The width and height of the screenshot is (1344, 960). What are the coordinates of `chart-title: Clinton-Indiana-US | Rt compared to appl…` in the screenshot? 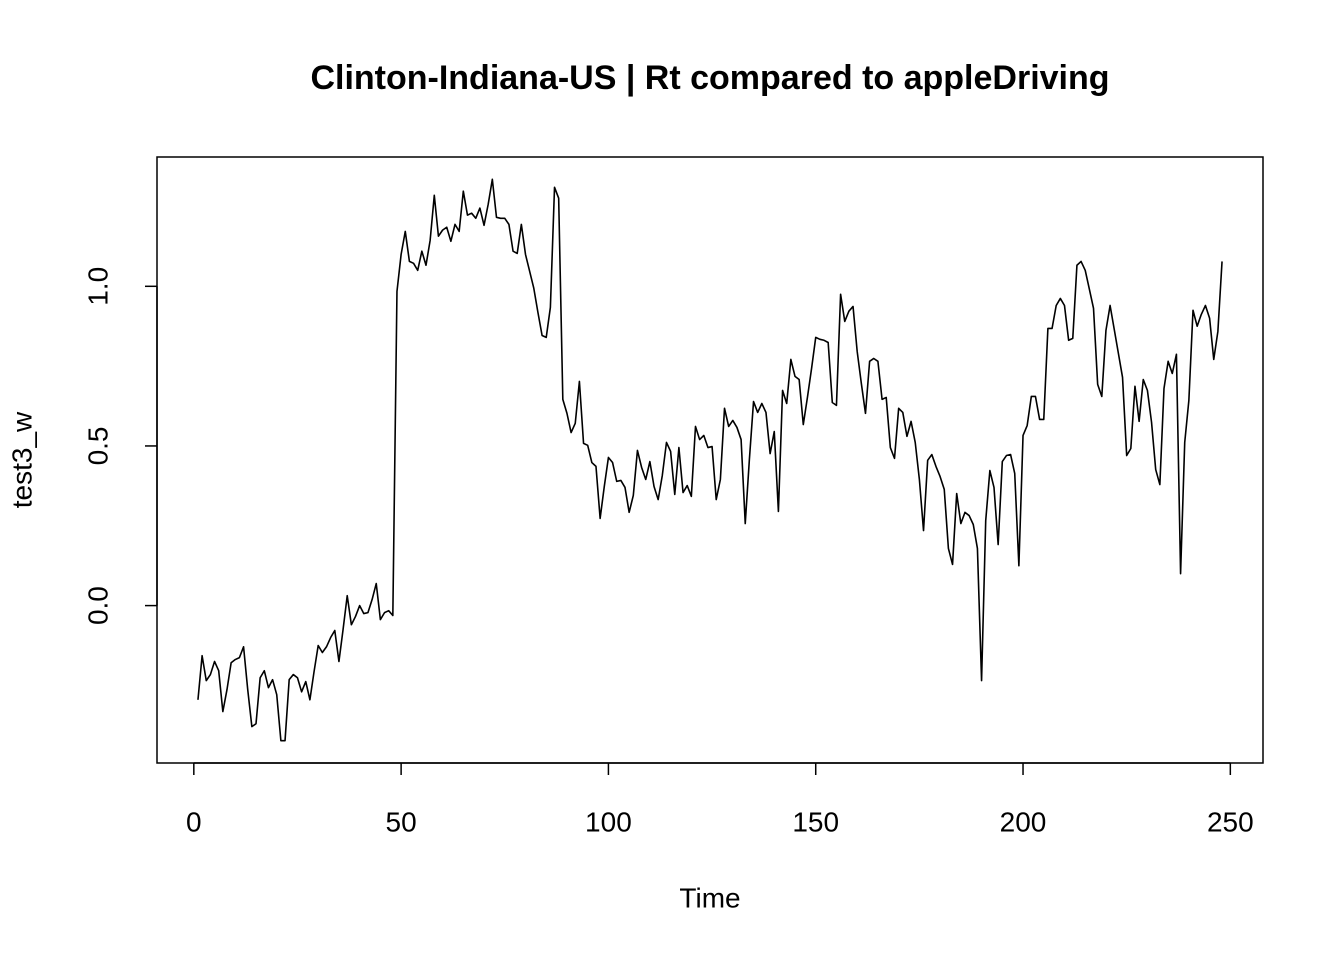 It's located at (709, 78).